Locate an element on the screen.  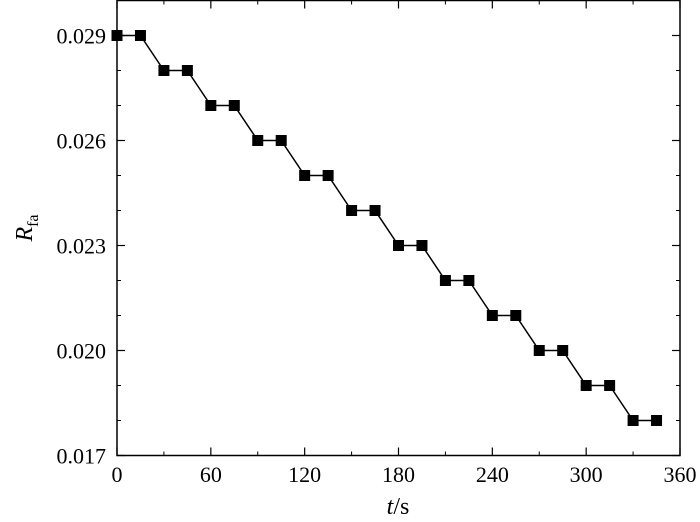
x-axis-label: t/s is located at coordinates (398, 507).